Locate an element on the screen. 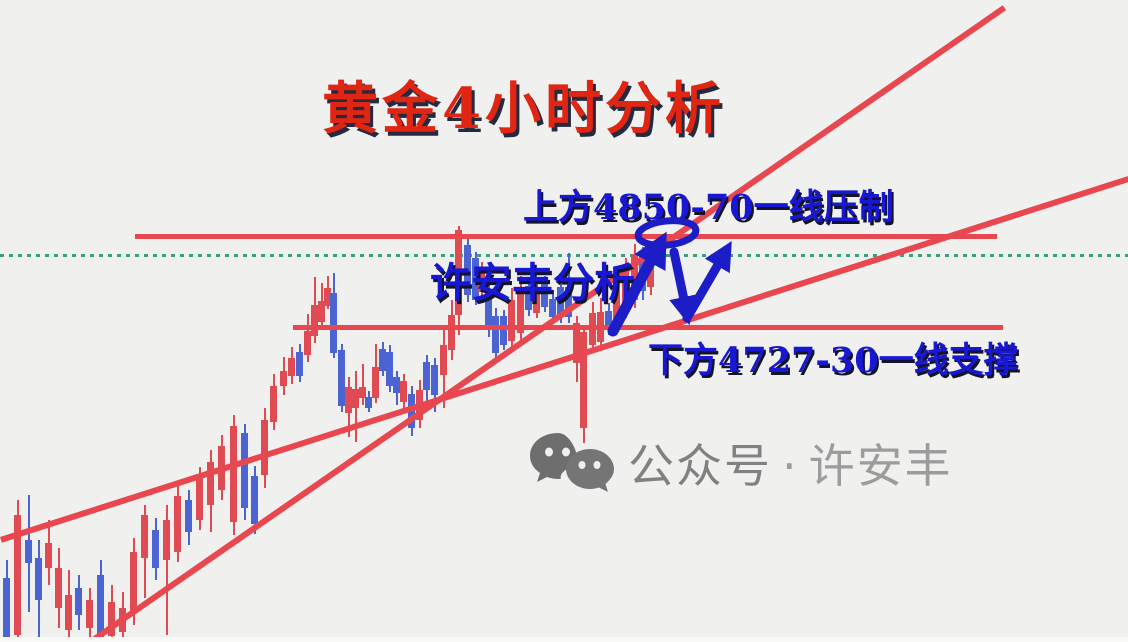 The image size is (1128, 642). bounce-up-arrow is located at coordinates (707, 282).